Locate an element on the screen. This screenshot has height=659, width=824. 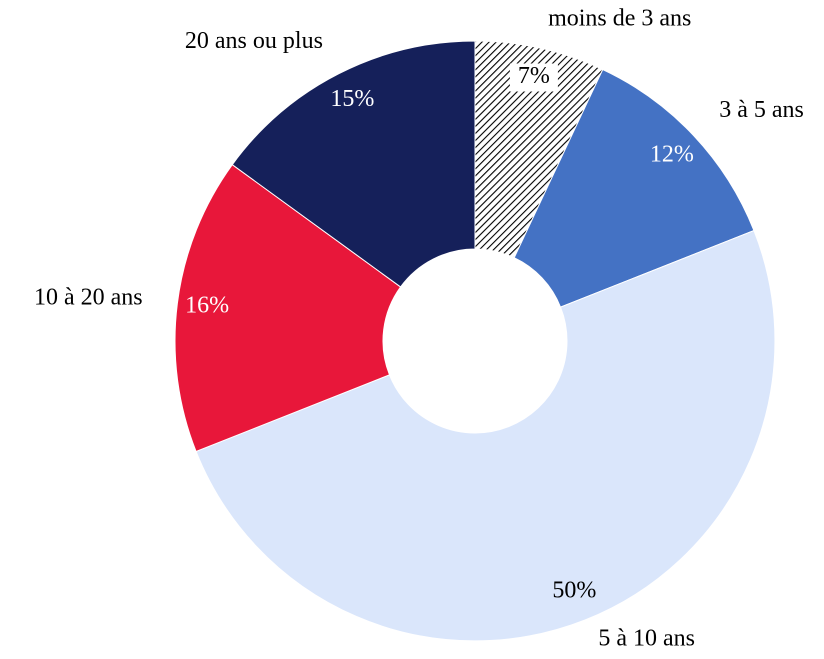
category-label: 3 à 5 ans is located at coordinates (761, 110).